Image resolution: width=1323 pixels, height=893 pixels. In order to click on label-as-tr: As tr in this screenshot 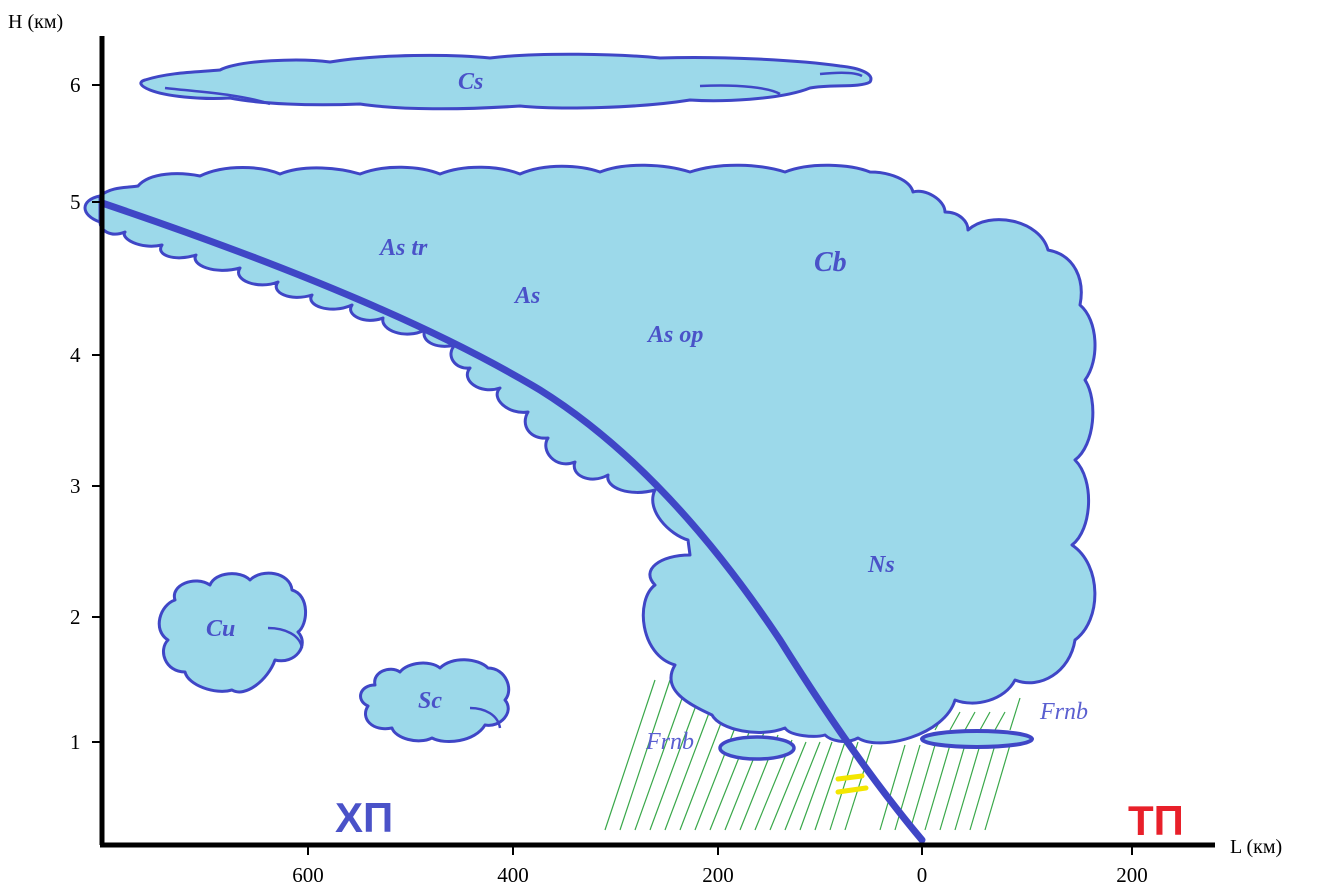, I will do `click(403, 248)`.